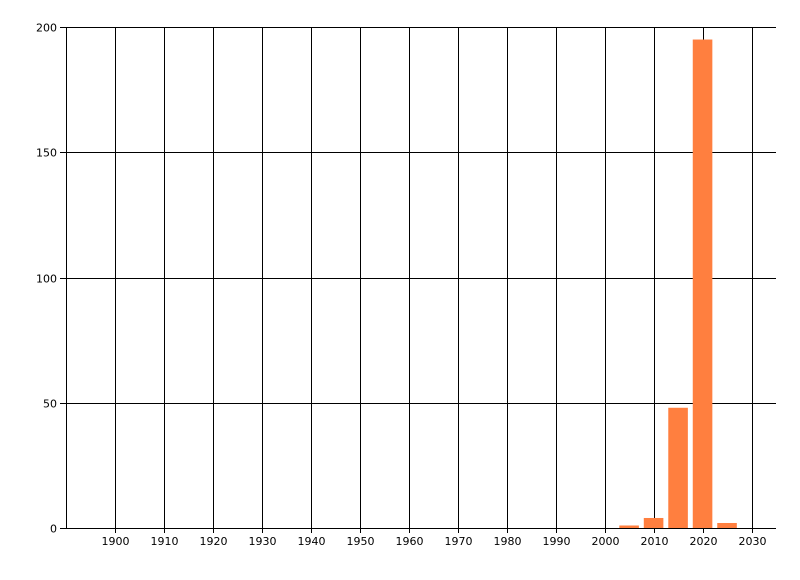 The image size is (800, 580). What do you see at coordinates (410, 541) in the screenshot?
I see `x-tick-label: 1960` at bounding box center [410, 541].